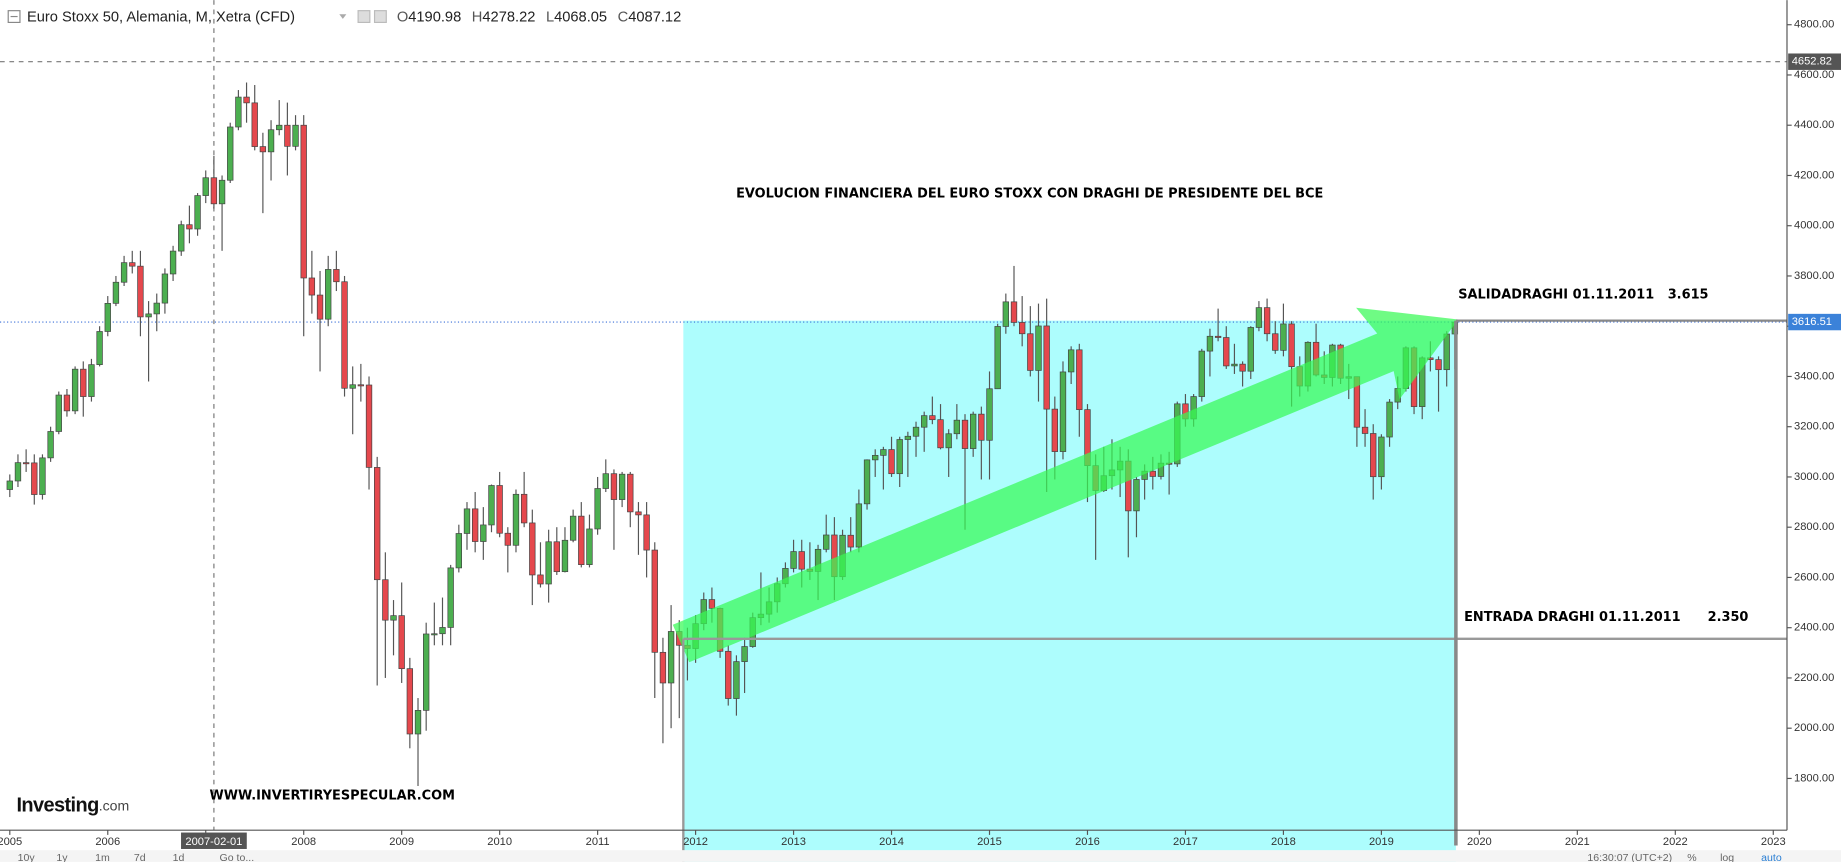 This screenshot has width=1841, height=862. I want to click on settings-icon, so click(364, 16).